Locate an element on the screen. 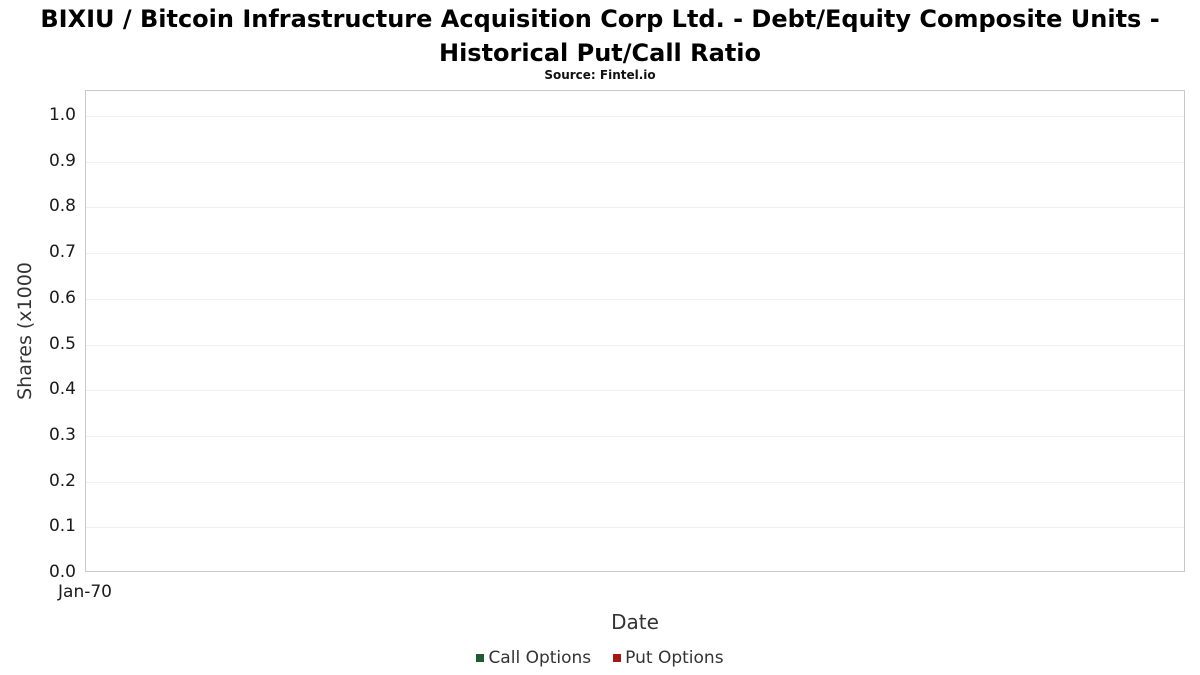  y-tick-label: 0.0 is located at coordinates (62, 572).